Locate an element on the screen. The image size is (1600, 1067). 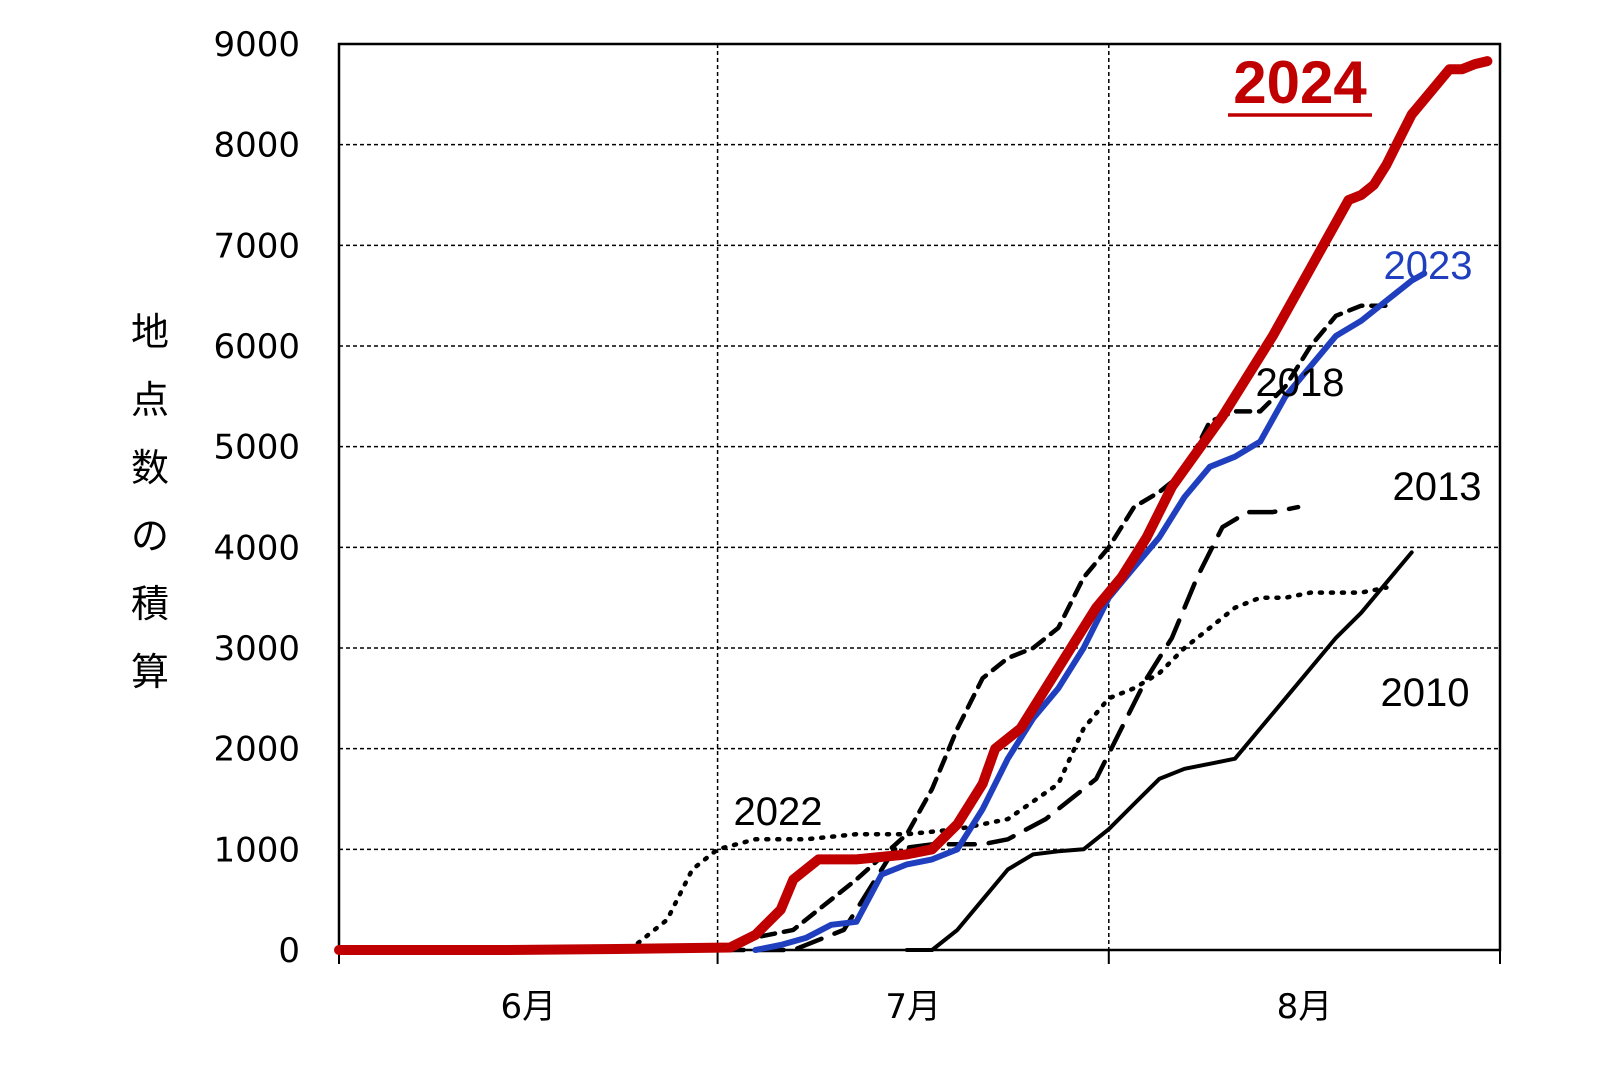
y-axis-label-char: 地 is located at coordinates (150, 332).